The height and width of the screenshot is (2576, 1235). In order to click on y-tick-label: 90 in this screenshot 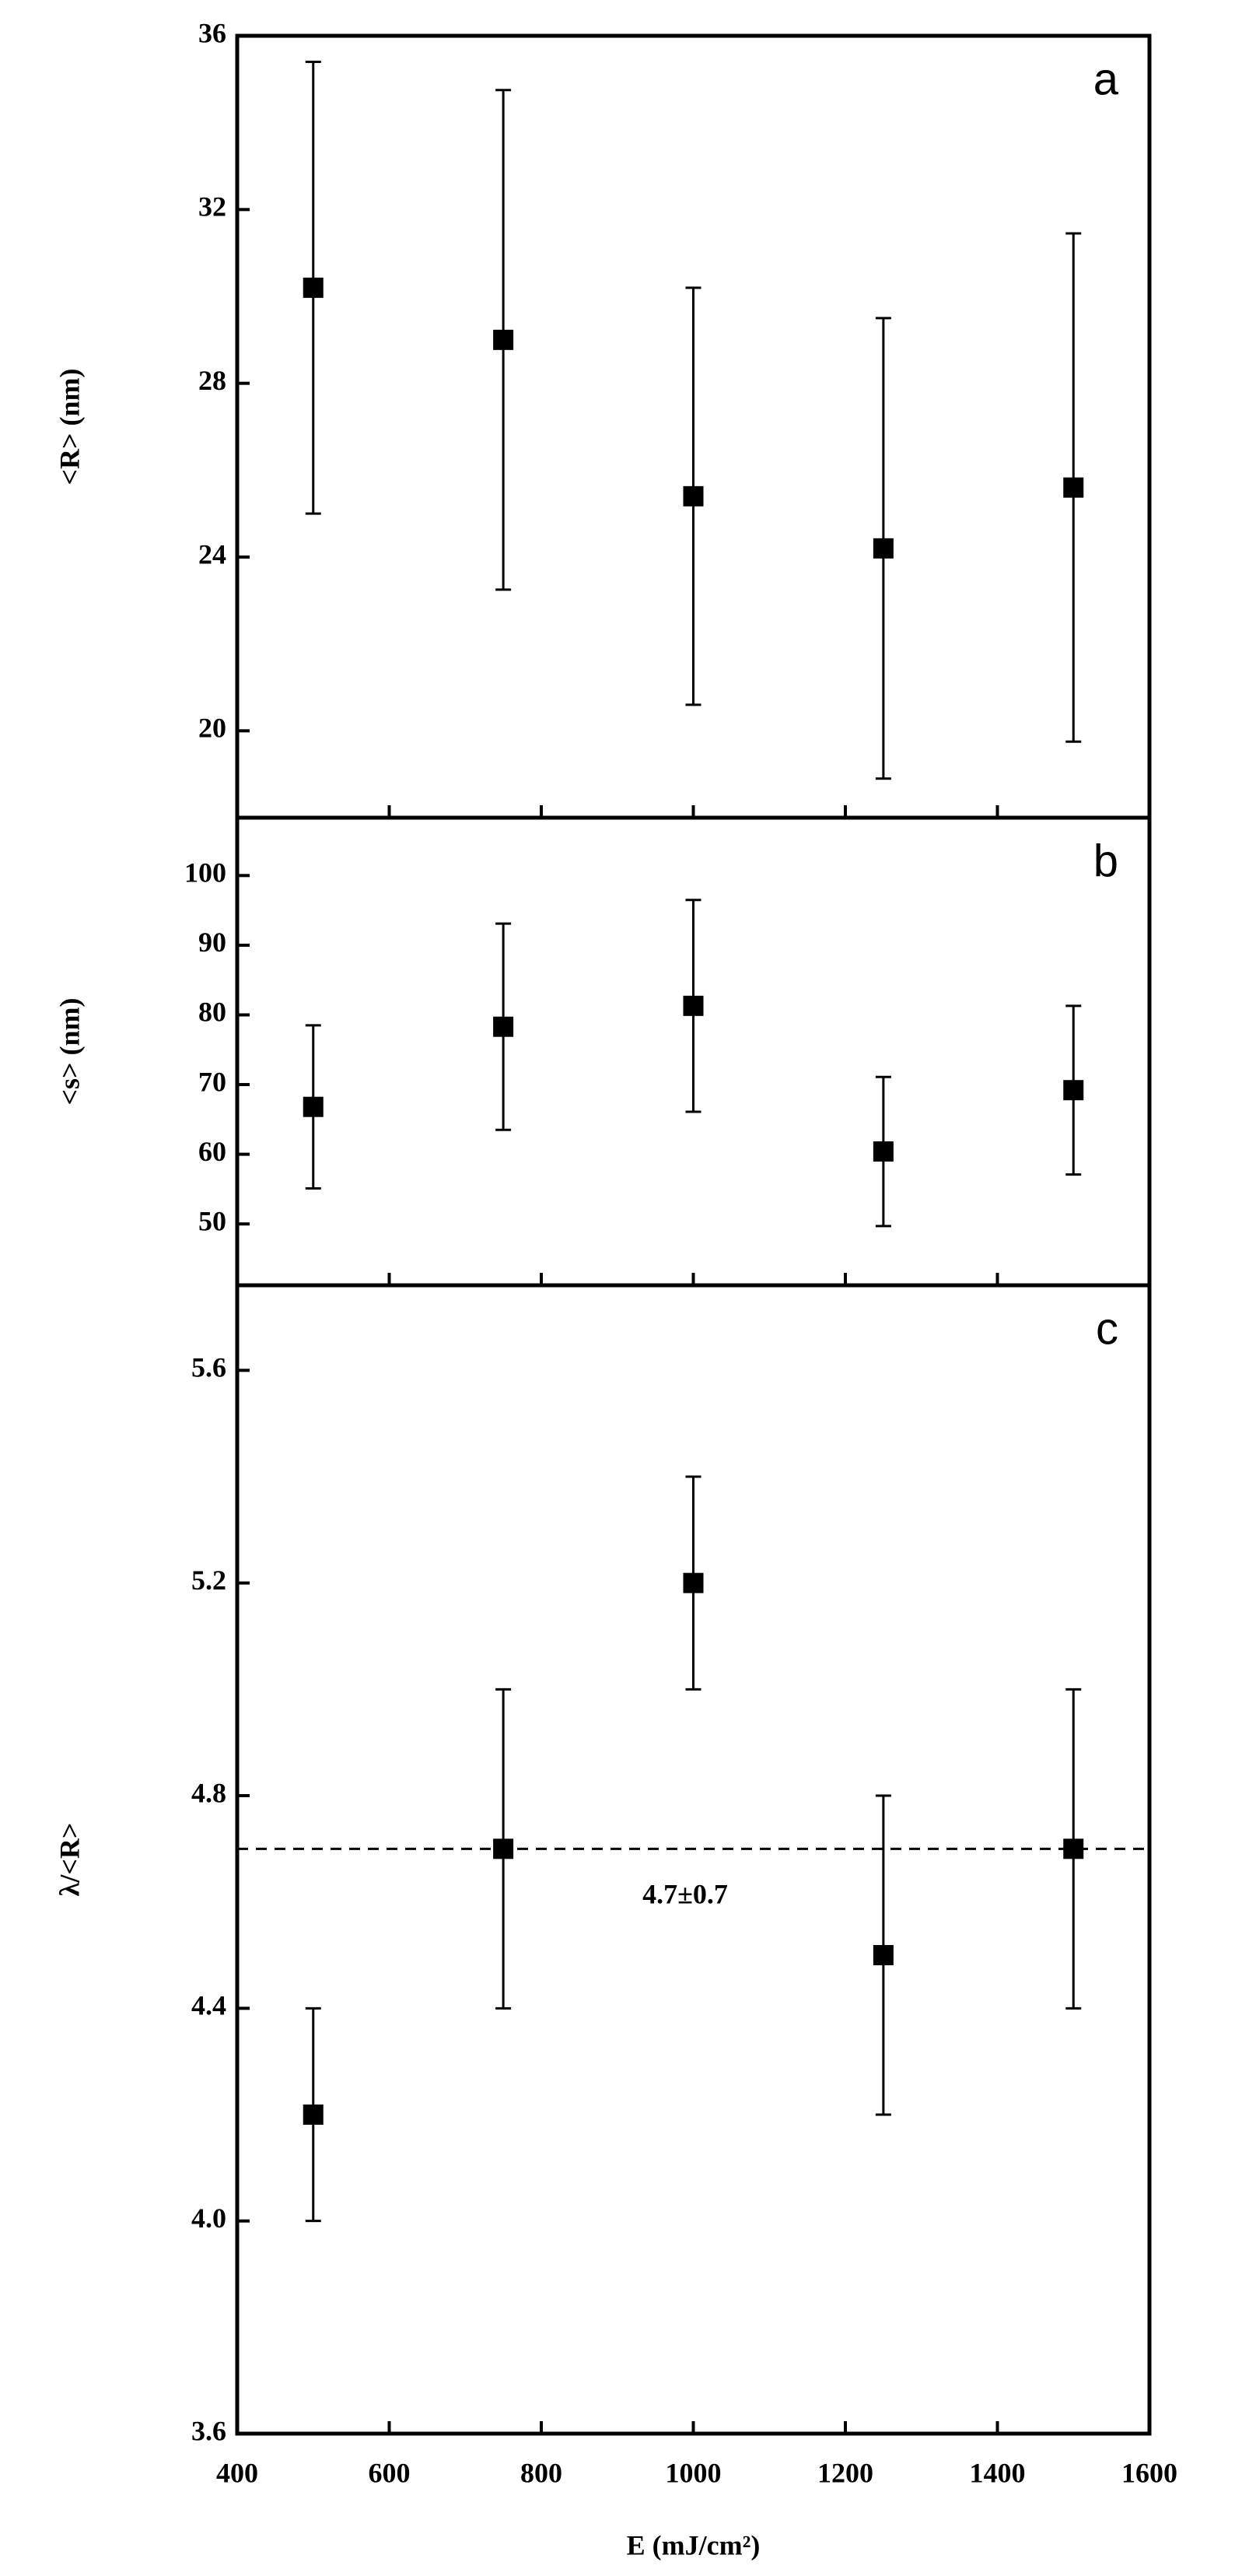, I will do `click(212, 942)`.